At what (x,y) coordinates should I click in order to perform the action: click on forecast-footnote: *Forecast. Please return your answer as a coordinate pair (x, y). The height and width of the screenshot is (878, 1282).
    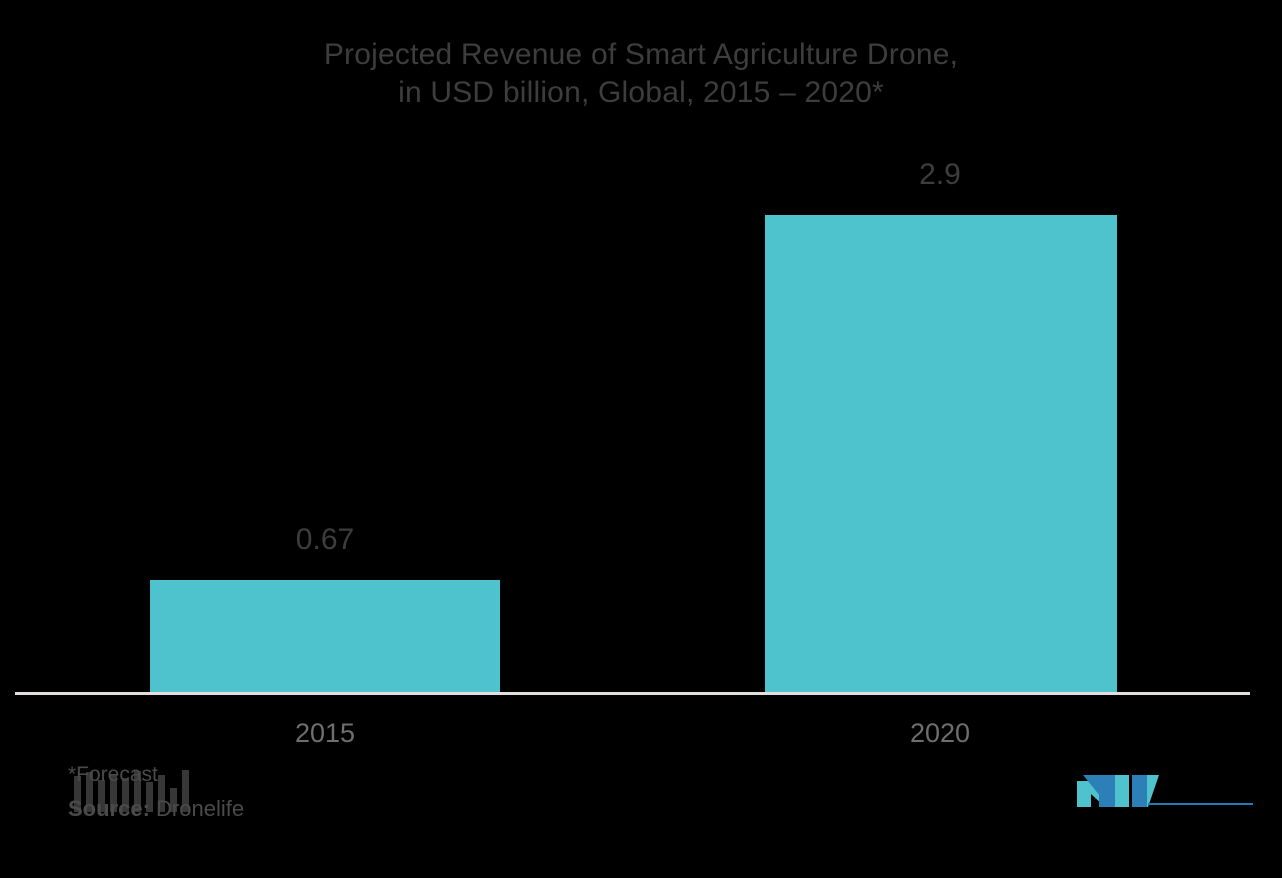
    Looking at the image, I should click on (113, 774).